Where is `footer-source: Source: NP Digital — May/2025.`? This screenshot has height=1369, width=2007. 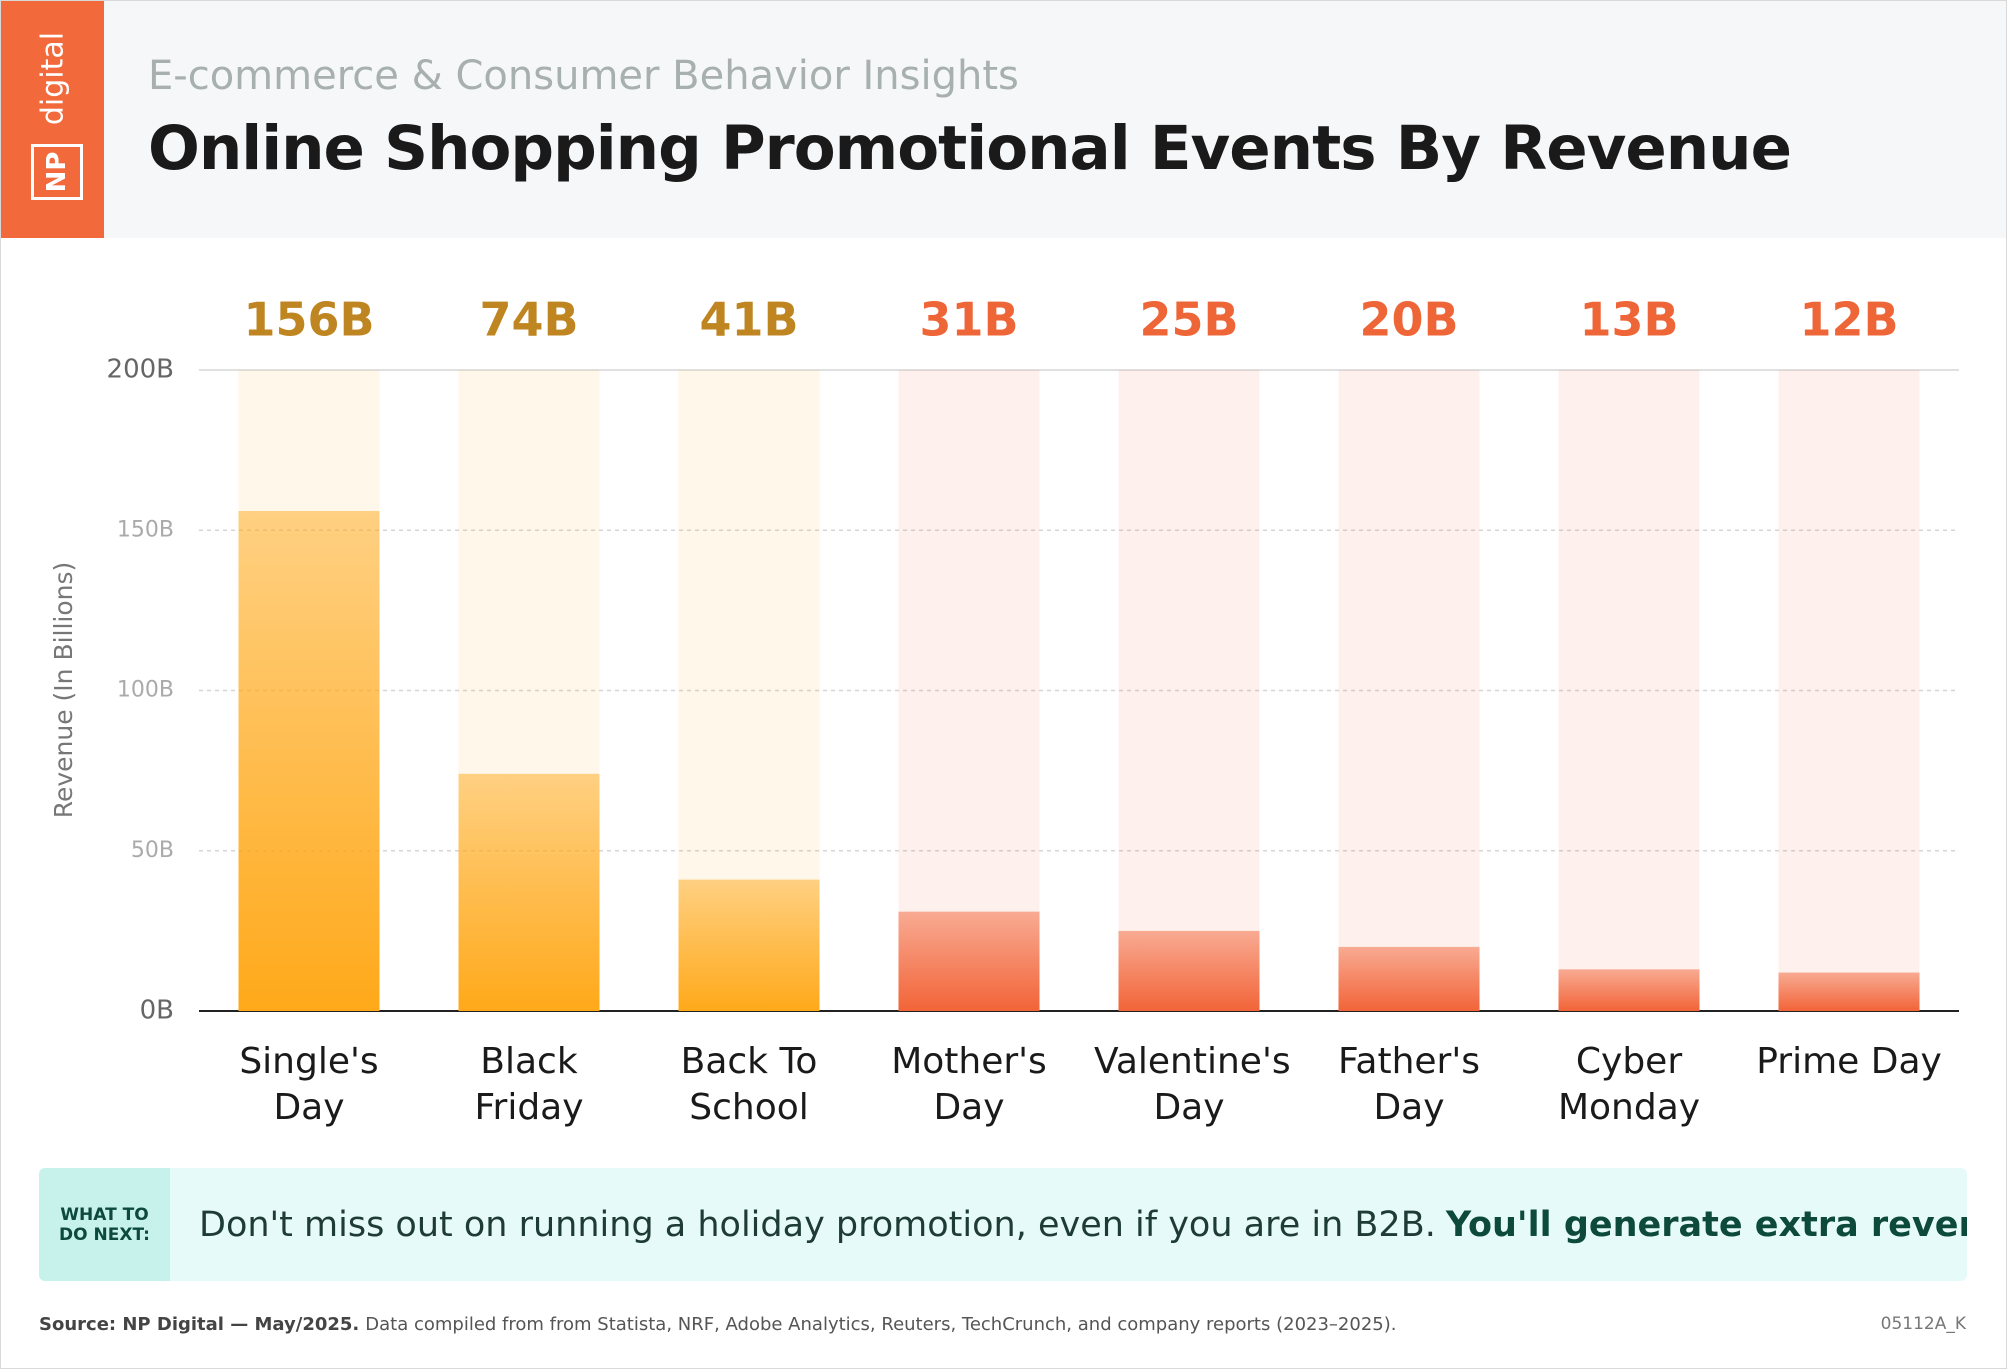
footer-source: Source: NP Digital — May/2025. is located at coordinates (199, 1324).